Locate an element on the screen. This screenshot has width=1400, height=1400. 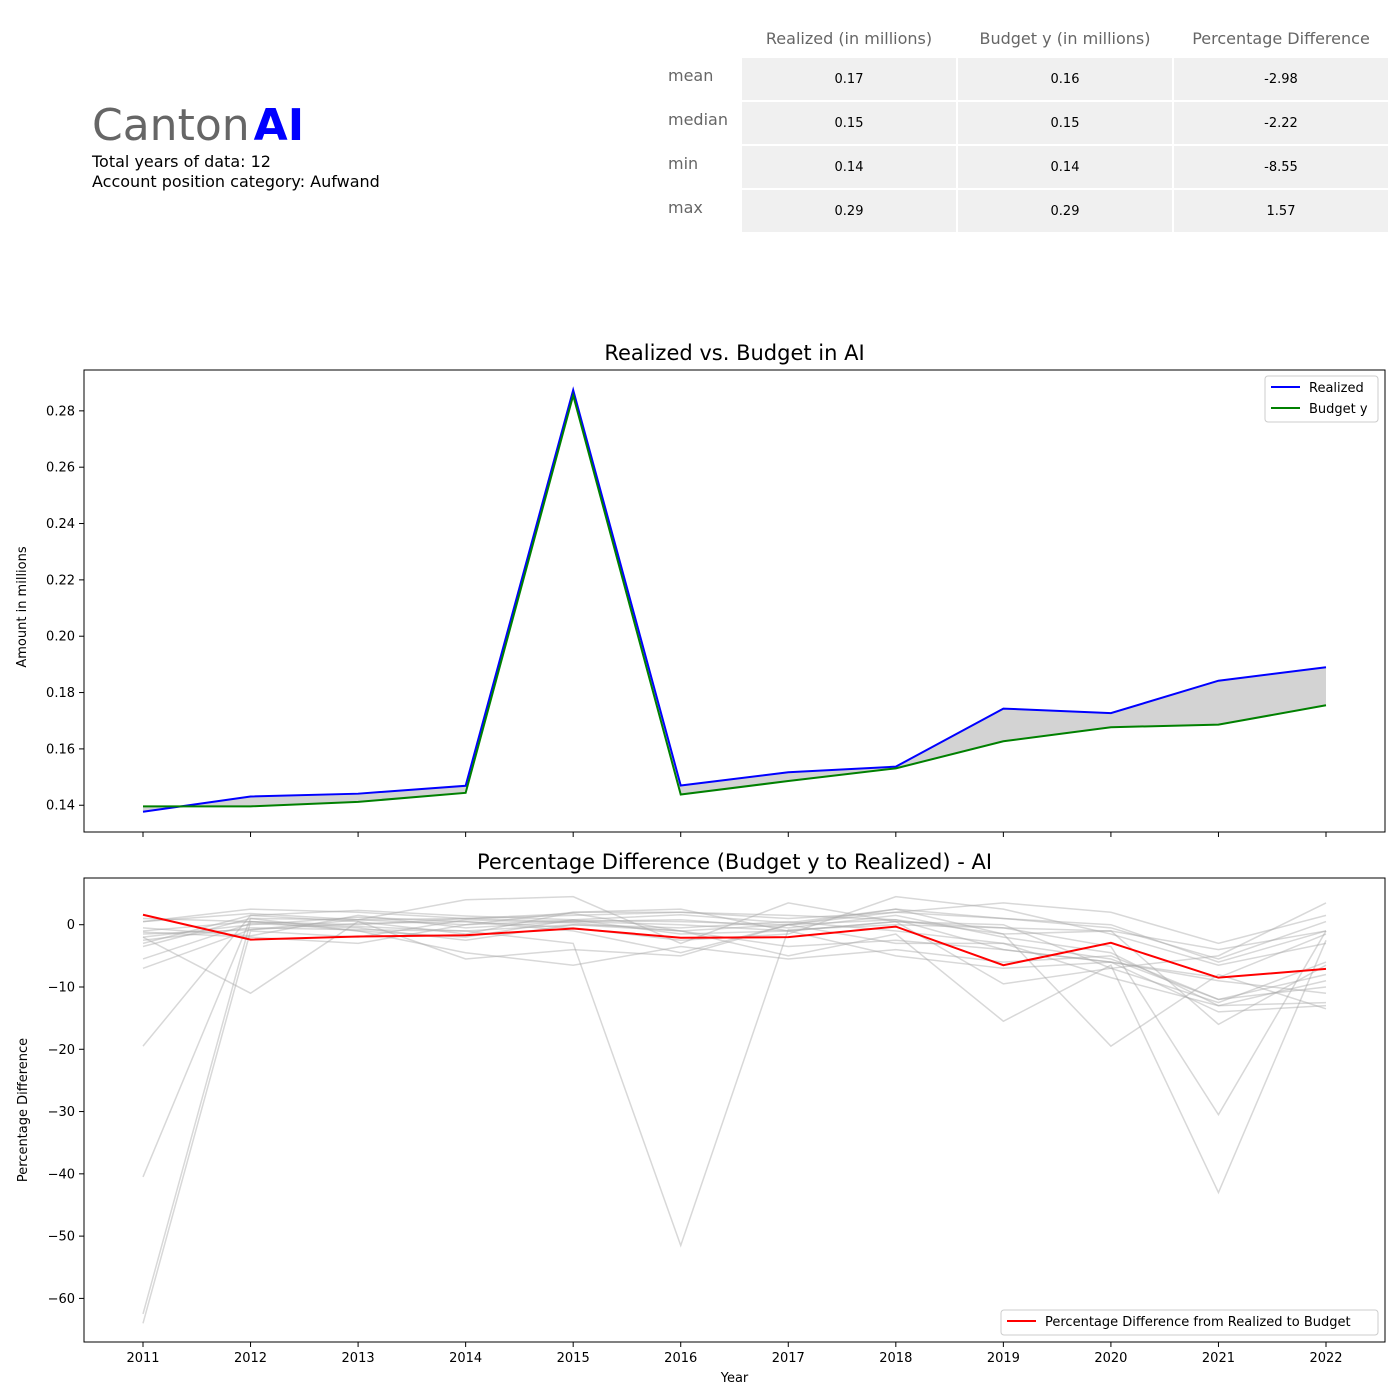
canton-name: Canton is located at coordinates (171, 125).